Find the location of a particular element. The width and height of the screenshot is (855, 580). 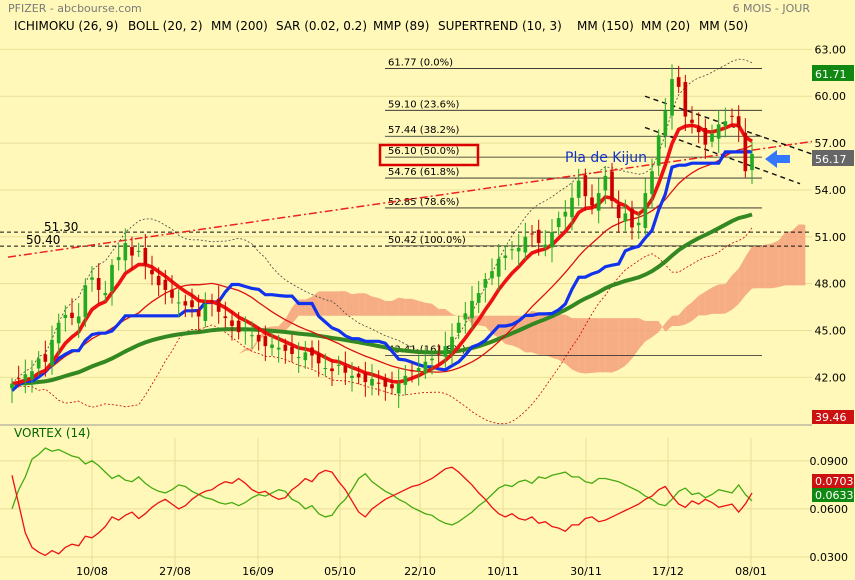

bottom-badge is located at coordinates (833, 417).